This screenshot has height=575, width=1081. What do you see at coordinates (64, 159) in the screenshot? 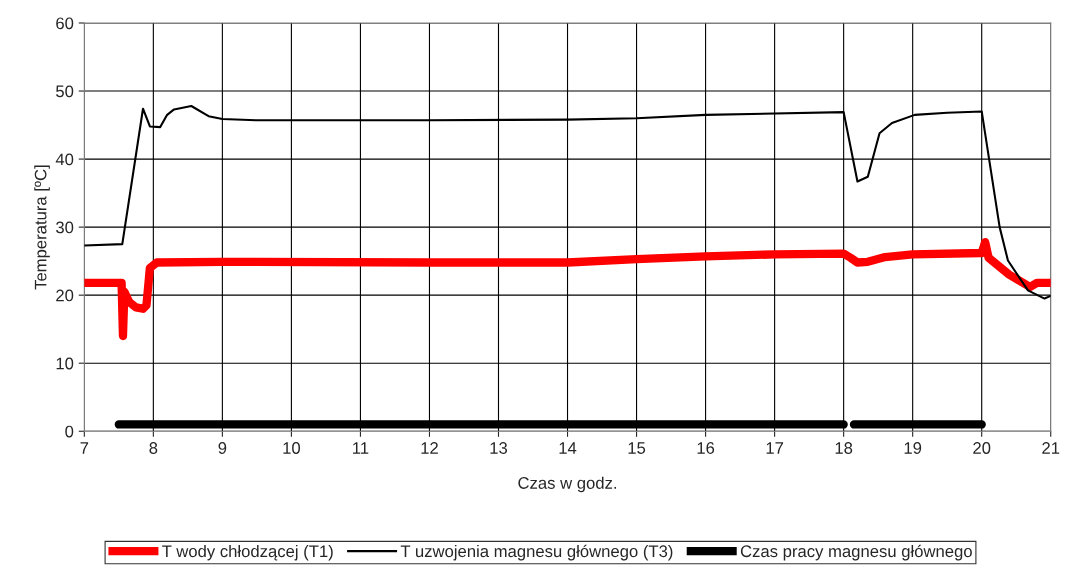
I see `y-tick-label: 40` at bounding box center [64, 159].